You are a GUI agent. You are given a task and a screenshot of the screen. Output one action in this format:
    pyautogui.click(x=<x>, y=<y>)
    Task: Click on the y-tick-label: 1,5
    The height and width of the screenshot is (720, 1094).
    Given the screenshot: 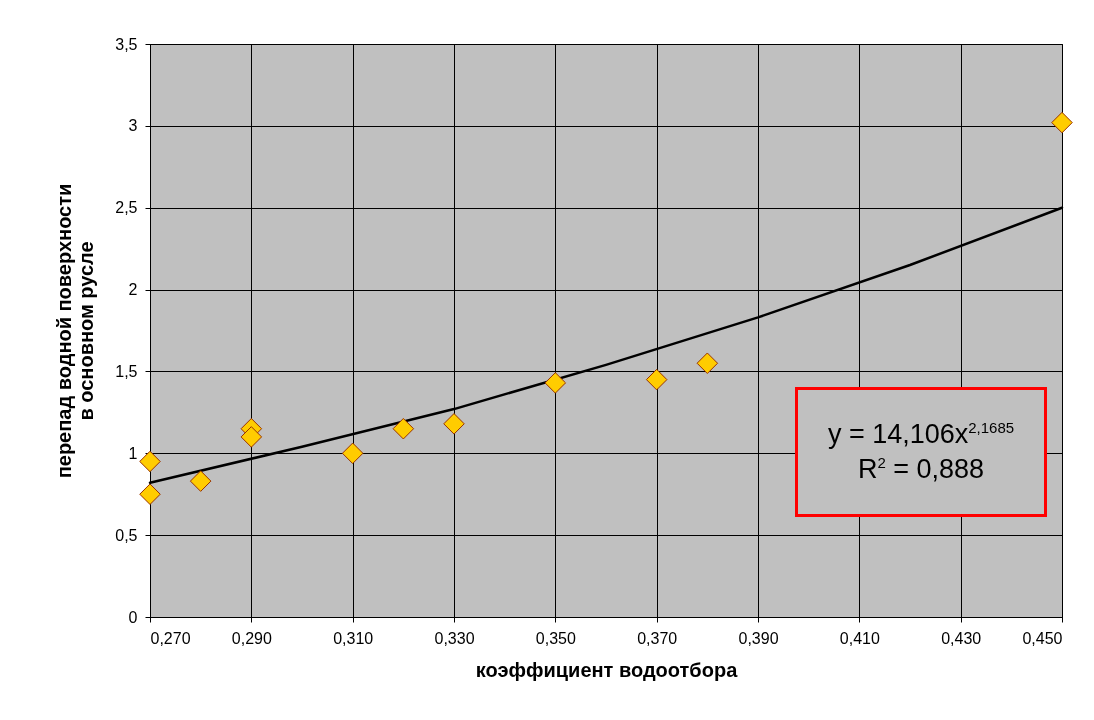 What is the action you would take?
    pyautogui.click(x=126, y=371)
    